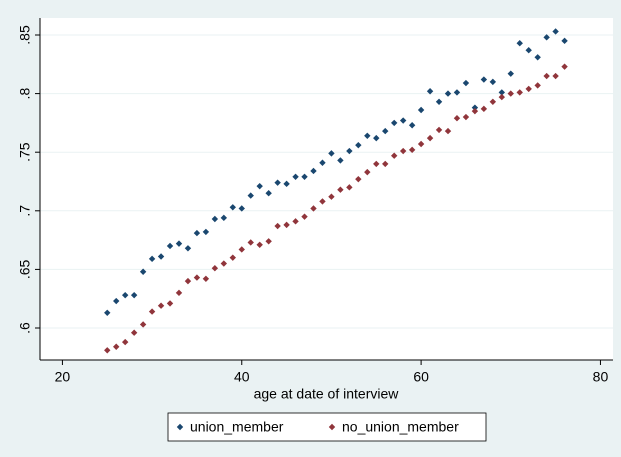 The image size is (621, 457). Describe the element at coordinates (25, 35) in the screenshot. I see `y-tick-label: .85` at that location.